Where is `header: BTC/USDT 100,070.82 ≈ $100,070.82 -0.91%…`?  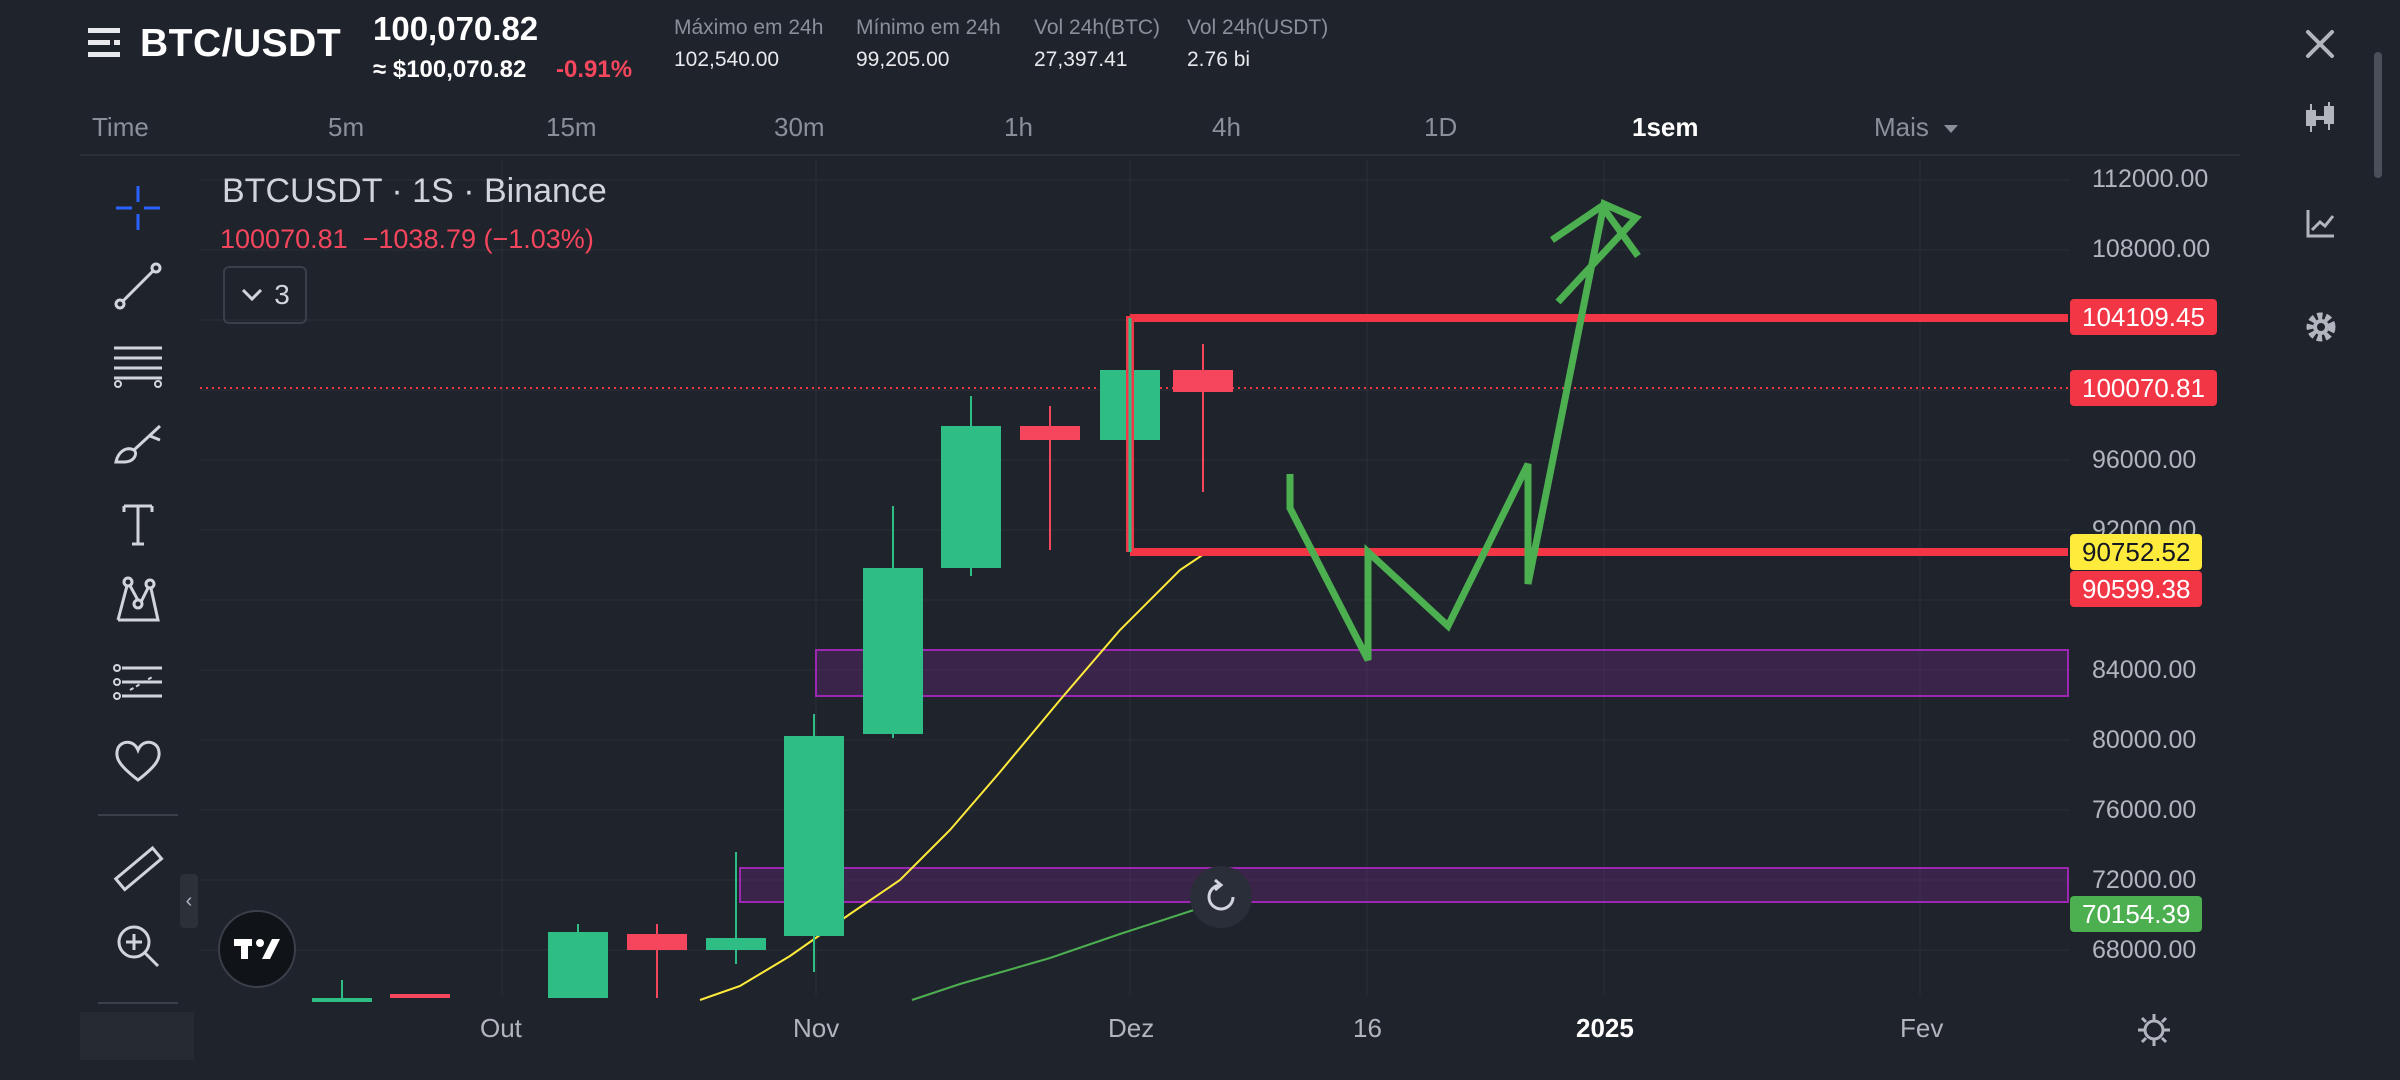 header: BTC/USDT 100,070.82 ≈ $100,070.82 -0.91%… is located at coordinates (1200, 50).